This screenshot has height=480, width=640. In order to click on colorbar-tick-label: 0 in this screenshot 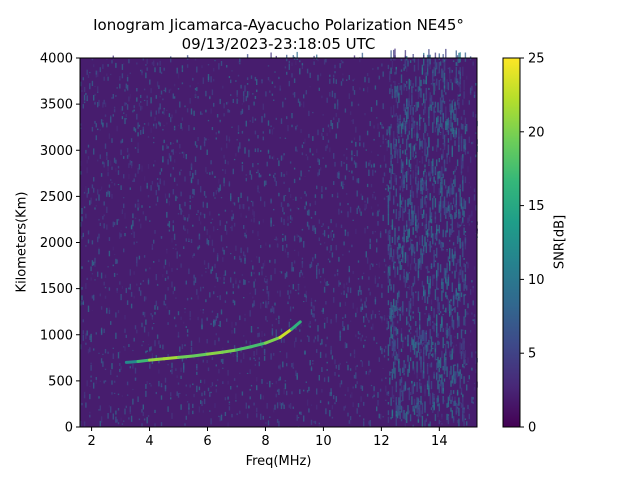, I will do `click(532, 428)`.